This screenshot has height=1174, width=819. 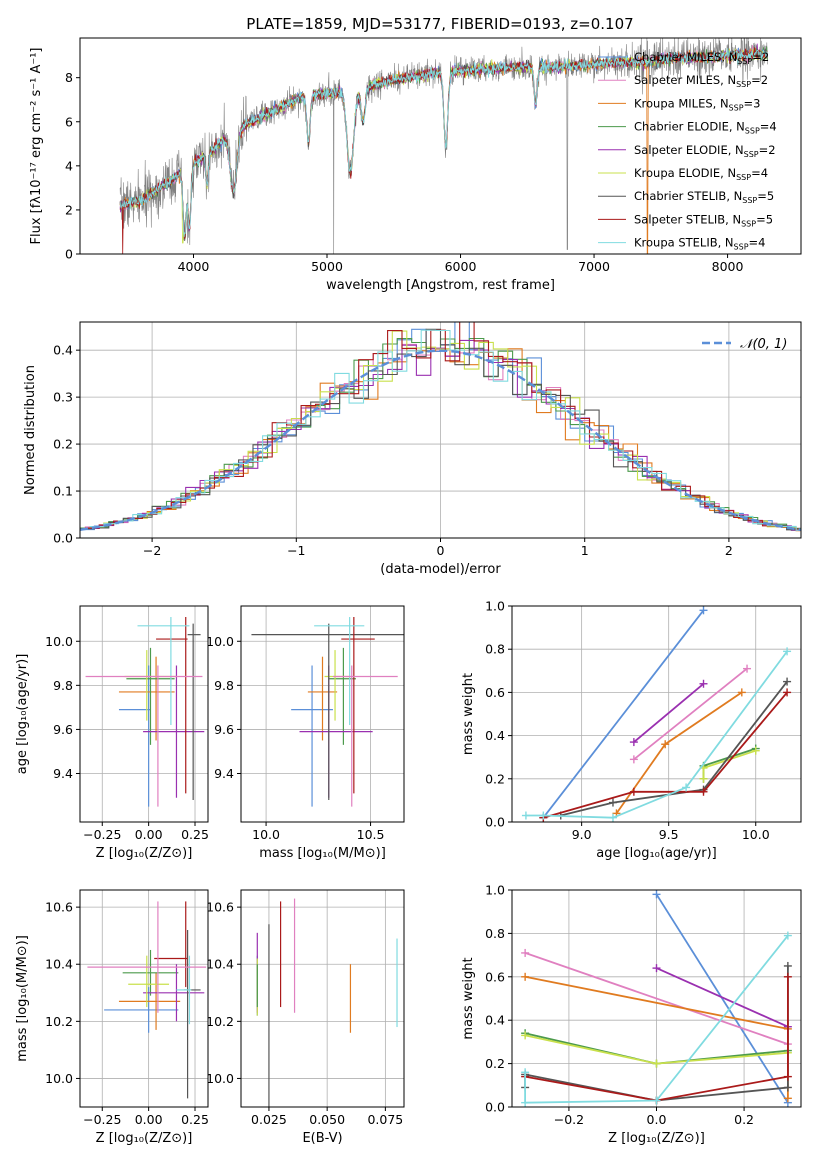 What do you see at coordinates (701, 174) in the screenshot?
I see `spectrum-legend-label: Kroupa ELODIE, NSSP=4` at bounding box center [701, 174].